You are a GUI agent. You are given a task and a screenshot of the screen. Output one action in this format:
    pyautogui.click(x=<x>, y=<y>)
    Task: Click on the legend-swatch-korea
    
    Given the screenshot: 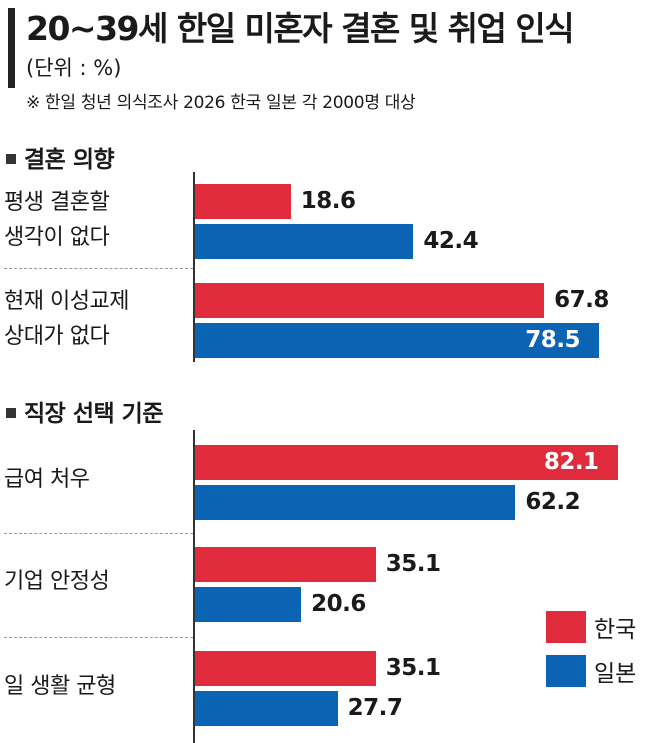 What is the action you would take?
    pyautogui.click(x=566, y=627)
    